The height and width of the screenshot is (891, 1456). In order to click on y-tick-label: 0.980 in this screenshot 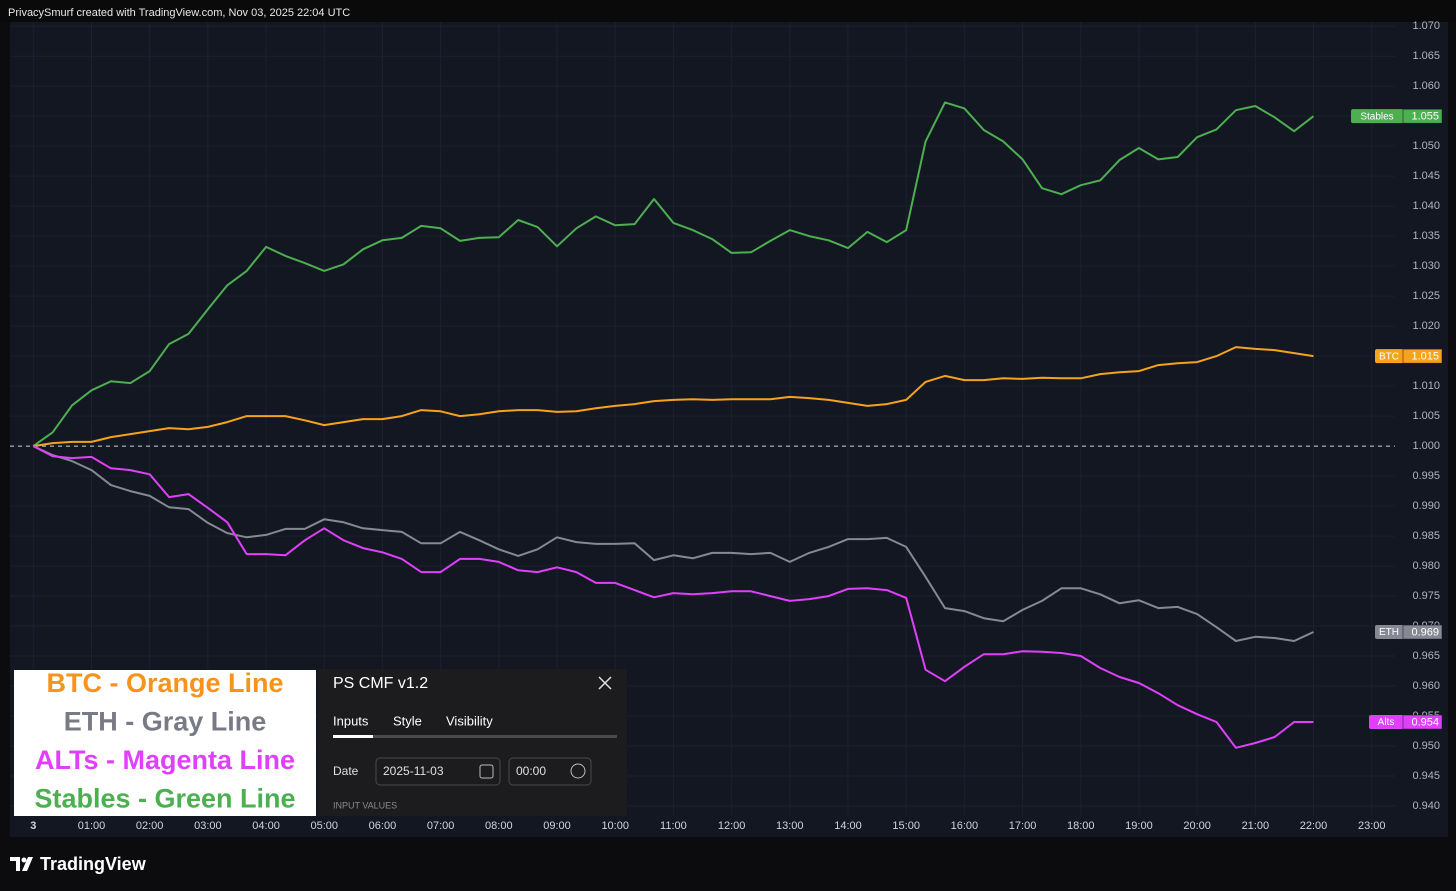, I will do `click(1426, 566)`.